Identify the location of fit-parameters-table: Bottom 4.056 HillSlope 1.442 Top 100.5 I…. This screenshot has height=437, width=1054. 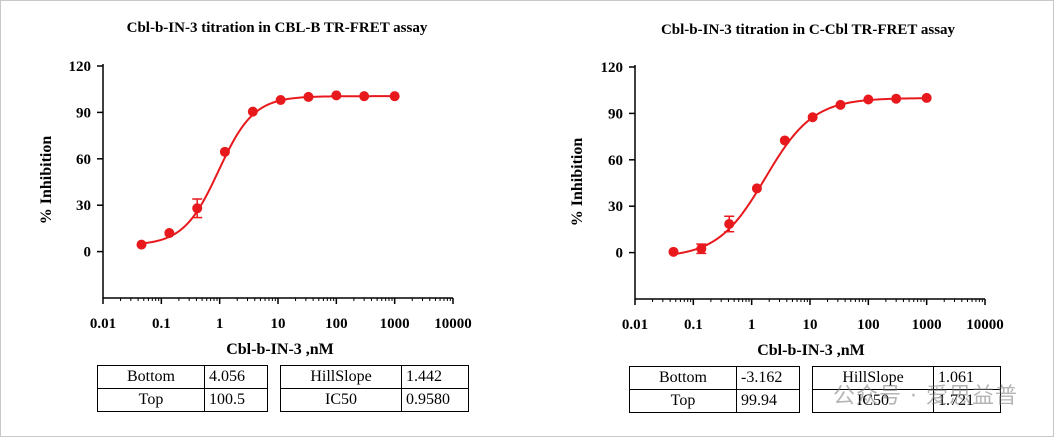
(283, 388).